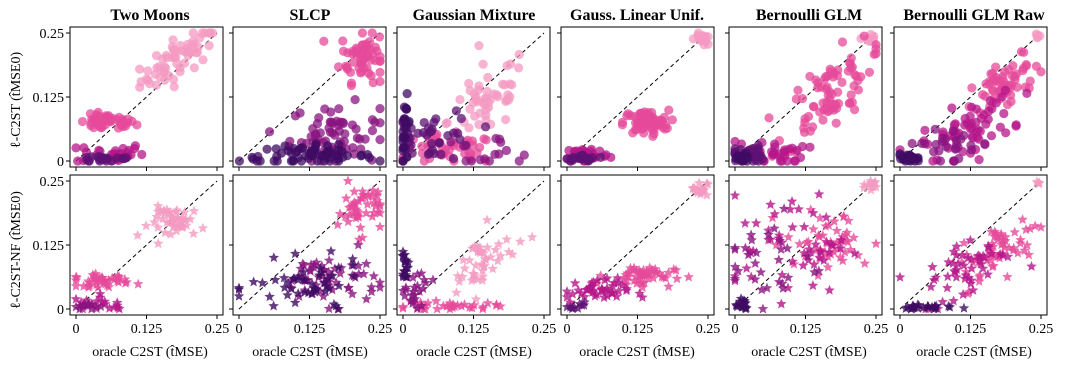 The width and height of the screenshot is (1067, 366). What do you see at coordinates (474, 329) in the screenshot?
I see `x-tick-label: 0.125` at bounding box center [474, 329].